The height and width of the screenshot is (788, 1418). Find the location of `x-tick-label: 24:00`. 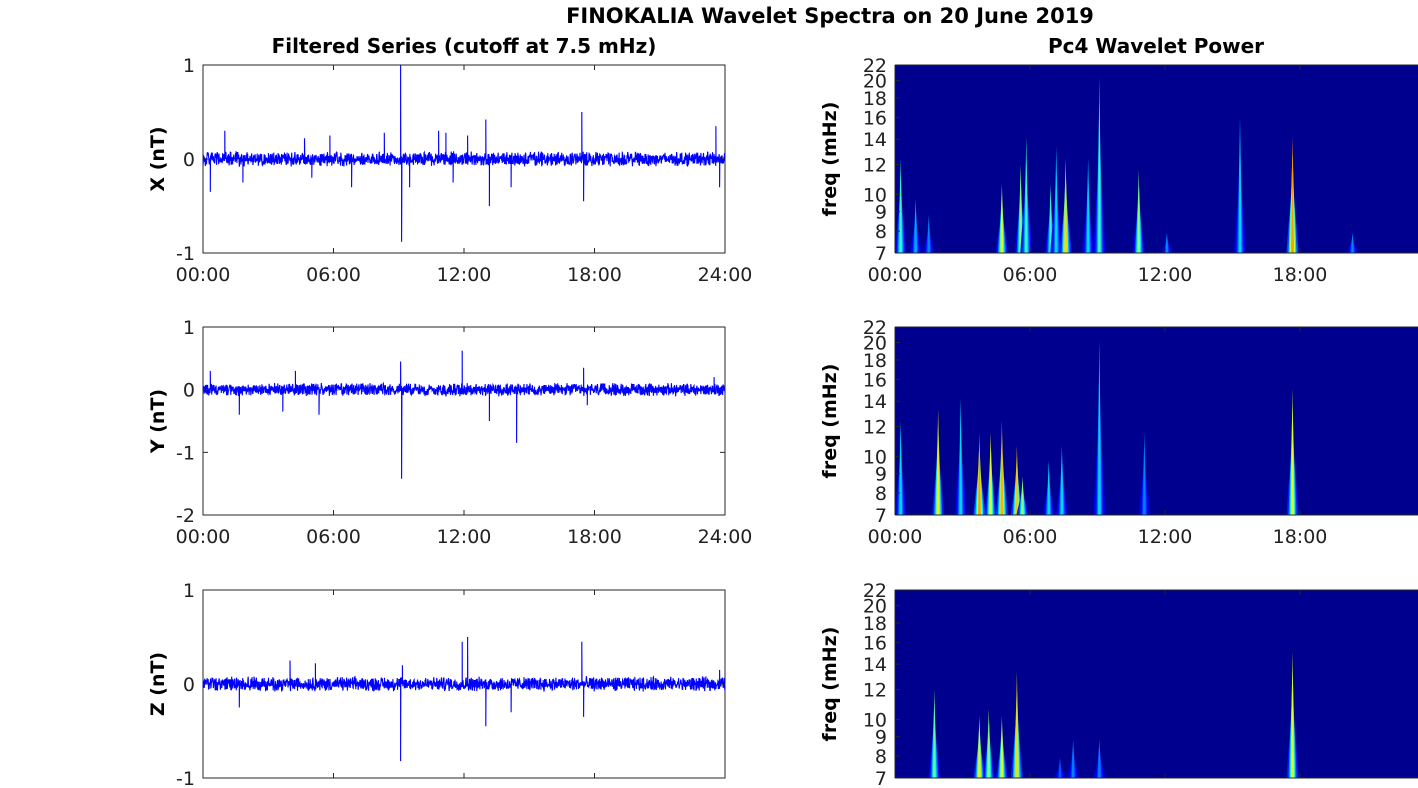

x-tick-label: 24:00 is located at coordinates (725, 275).